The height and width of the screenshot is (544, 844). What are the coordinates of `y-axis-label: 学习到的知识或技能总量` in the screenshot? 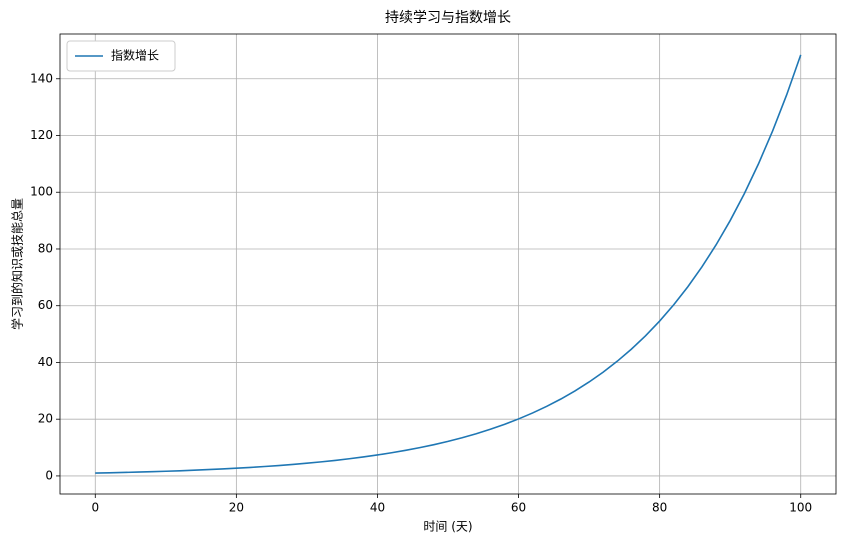 It's located at (17, 264).